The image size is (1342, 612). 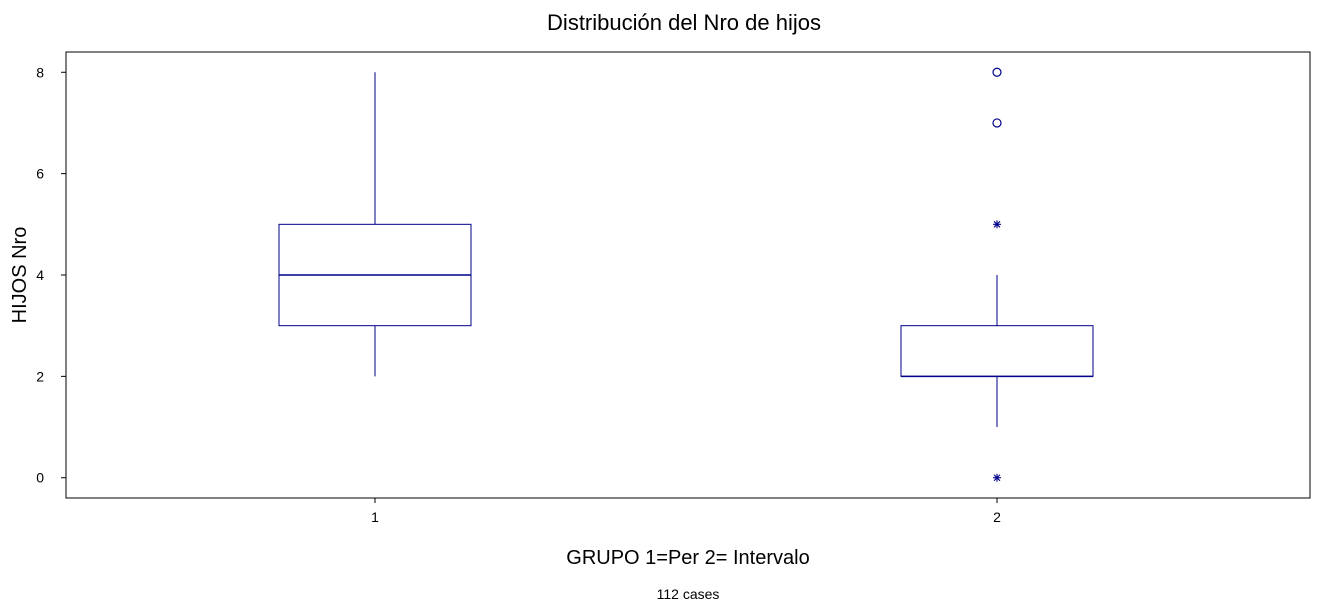 I want to click on x-tick-label: 1, so click(x=375, y=517).